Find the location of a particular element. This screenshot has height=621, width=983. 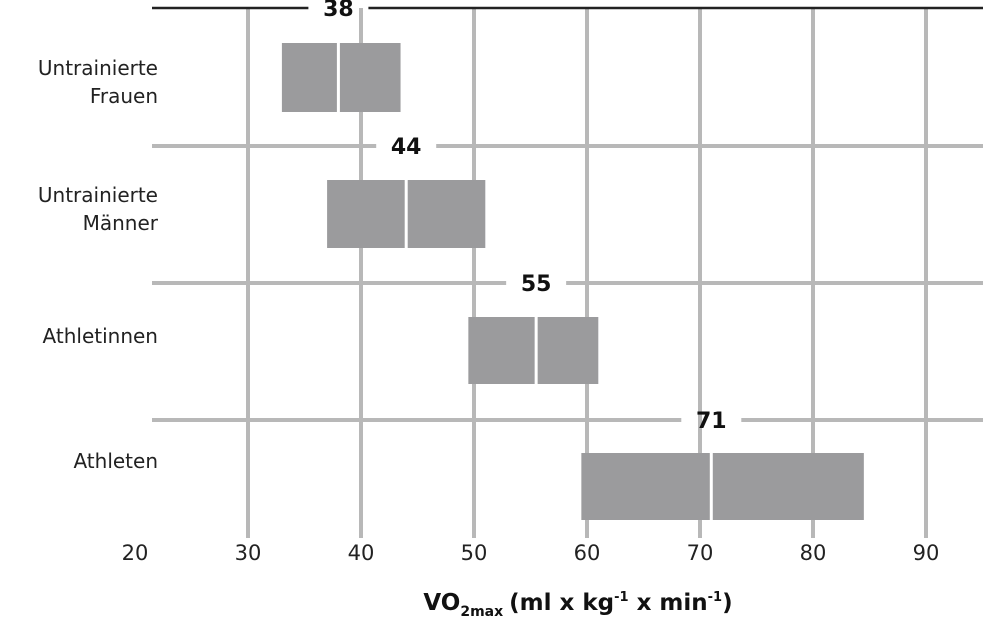

x-axis-title: VO2max (ml x kg-1 x min-1) is located at coordinates (577, 605).